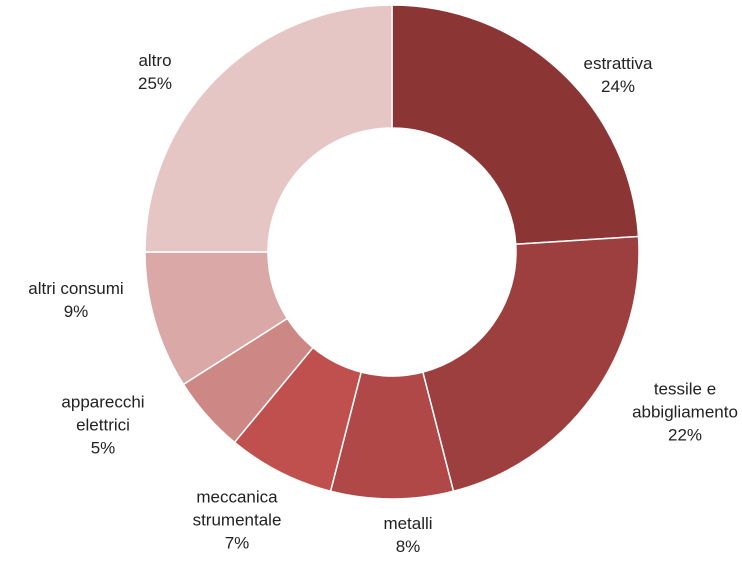 This screenshot has height=561, width=742. I want to click on value-label: 22%, so click(685, 435).